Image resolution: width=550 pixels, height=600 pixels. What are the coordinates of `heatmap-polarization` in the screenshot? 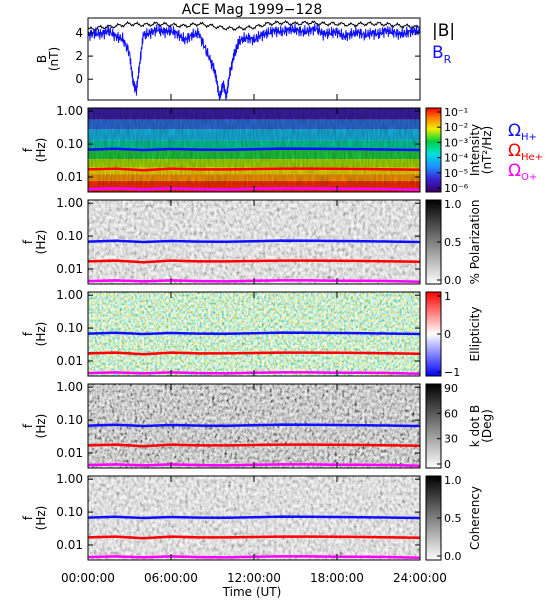 It's located at (254, 242).